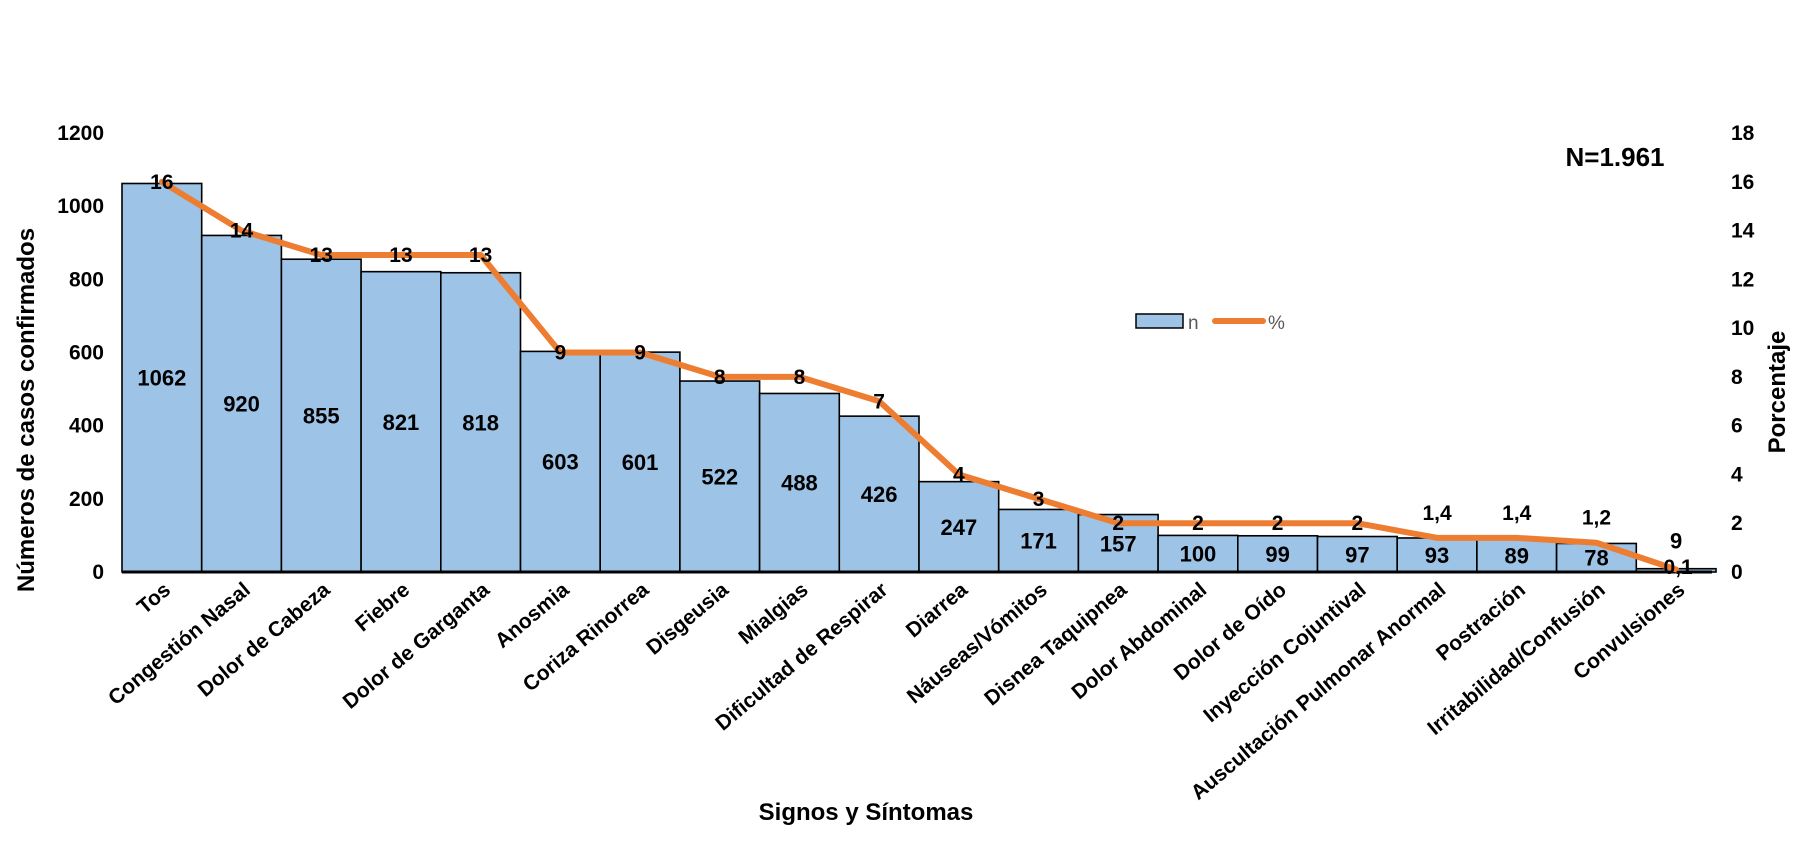 The image size is (1799, 863). Describe the element at coordinates (773, 613) in the screenshot. I see `x-tick-label: Mialgias` at that location.